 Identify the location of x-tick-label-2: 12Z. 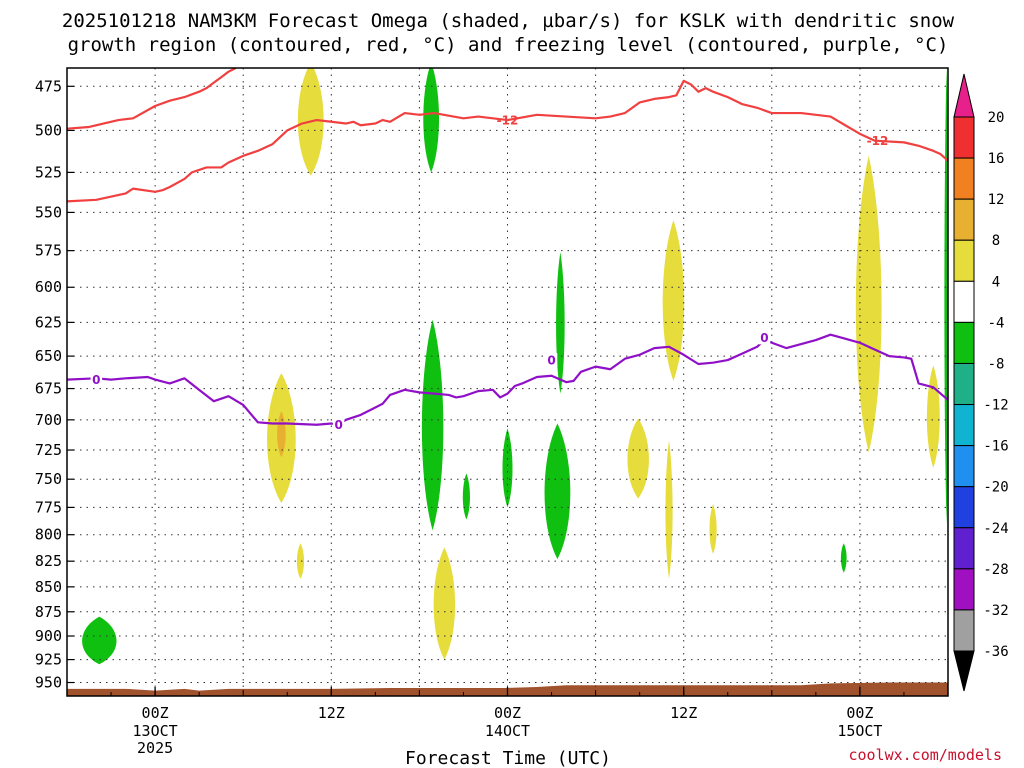
(331, 713).